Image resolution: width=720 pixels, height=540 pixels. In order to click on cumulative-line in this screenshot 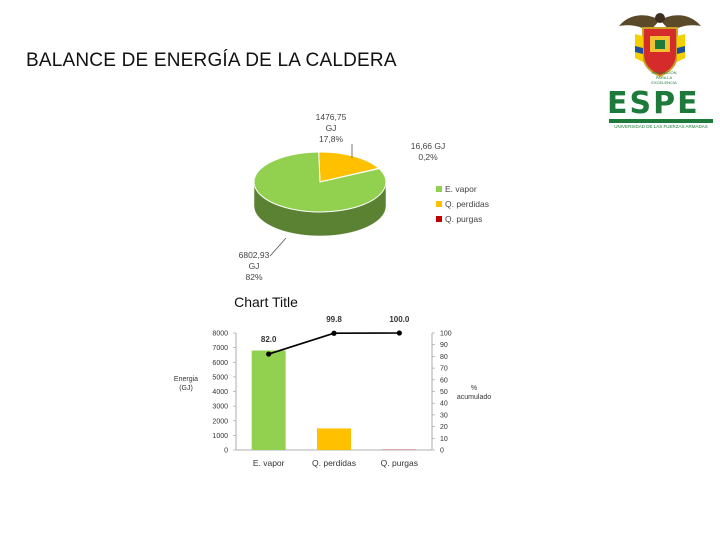, I will do `click(334, 343)`.